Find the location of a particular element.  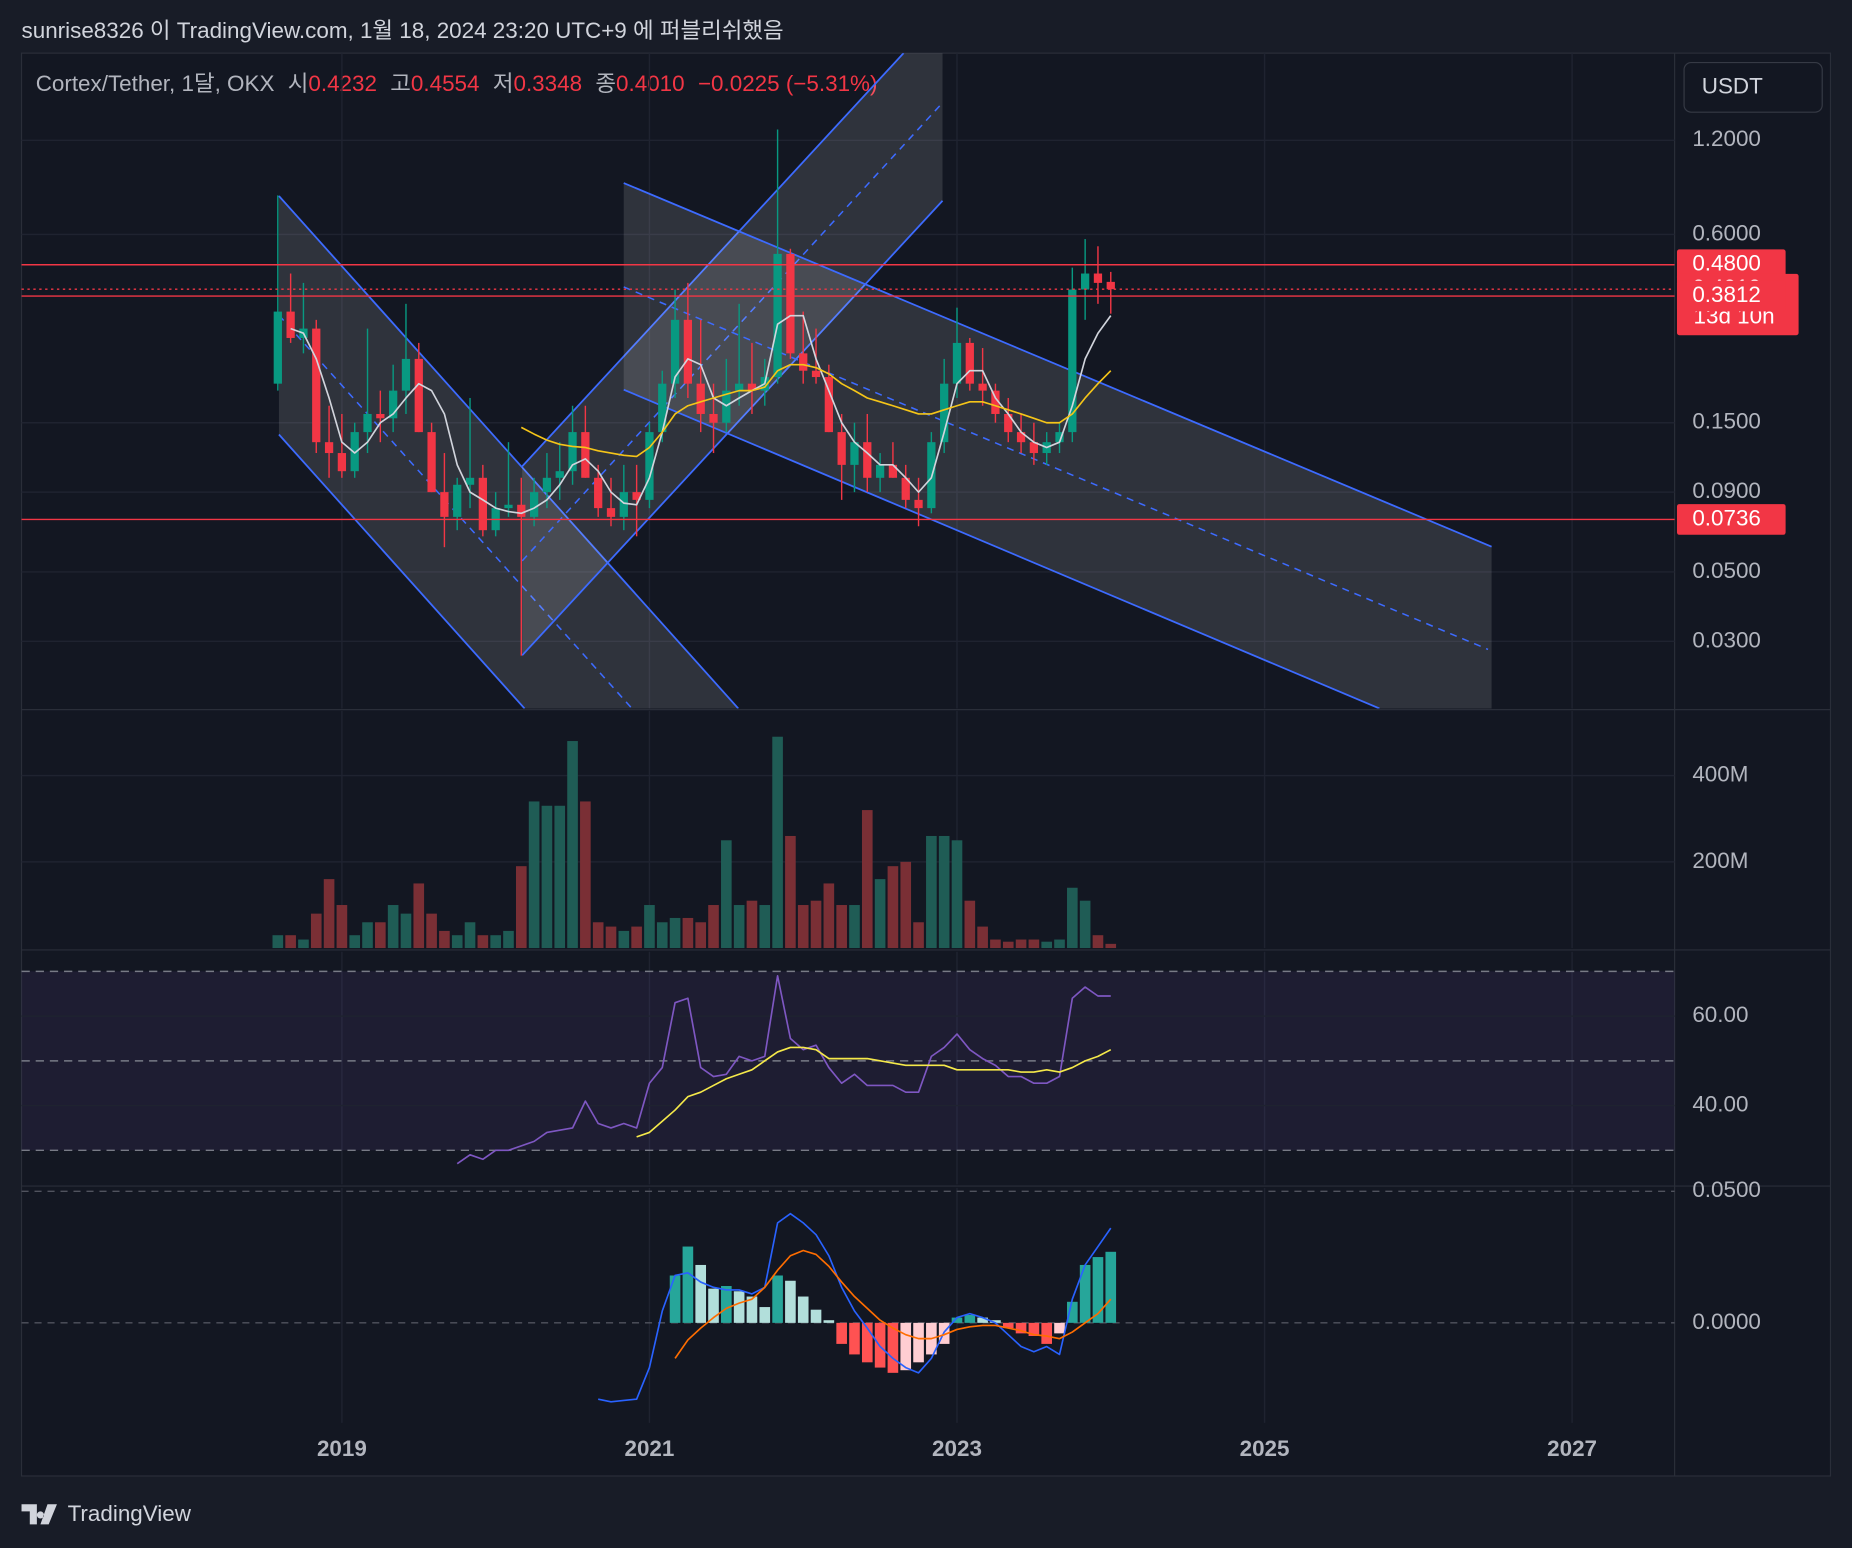

legend-value: 0.4554 is located at coordinates (445, 83).